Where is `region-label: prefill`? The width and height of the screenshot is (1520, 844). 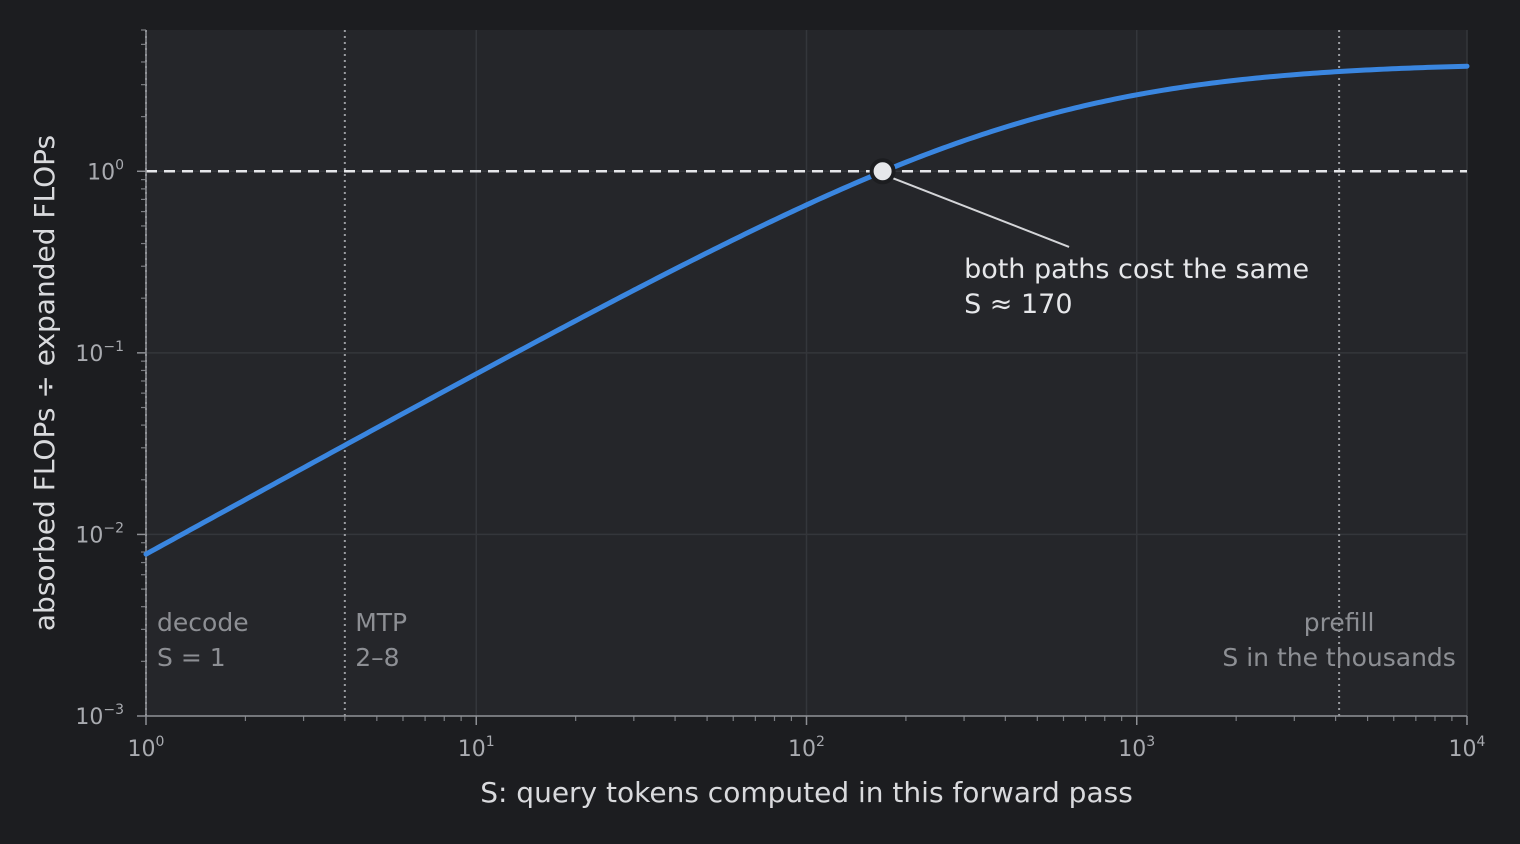
region-label: prefill is located at coordinates (1339, 622).